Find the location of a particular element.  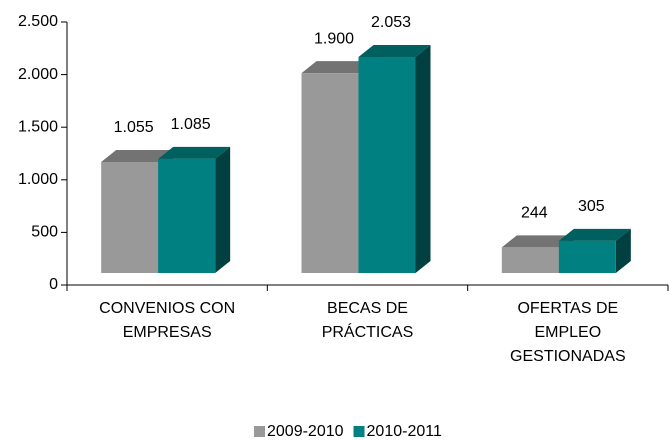

y-tick-label: 0 is located at coordinates (53, 284).